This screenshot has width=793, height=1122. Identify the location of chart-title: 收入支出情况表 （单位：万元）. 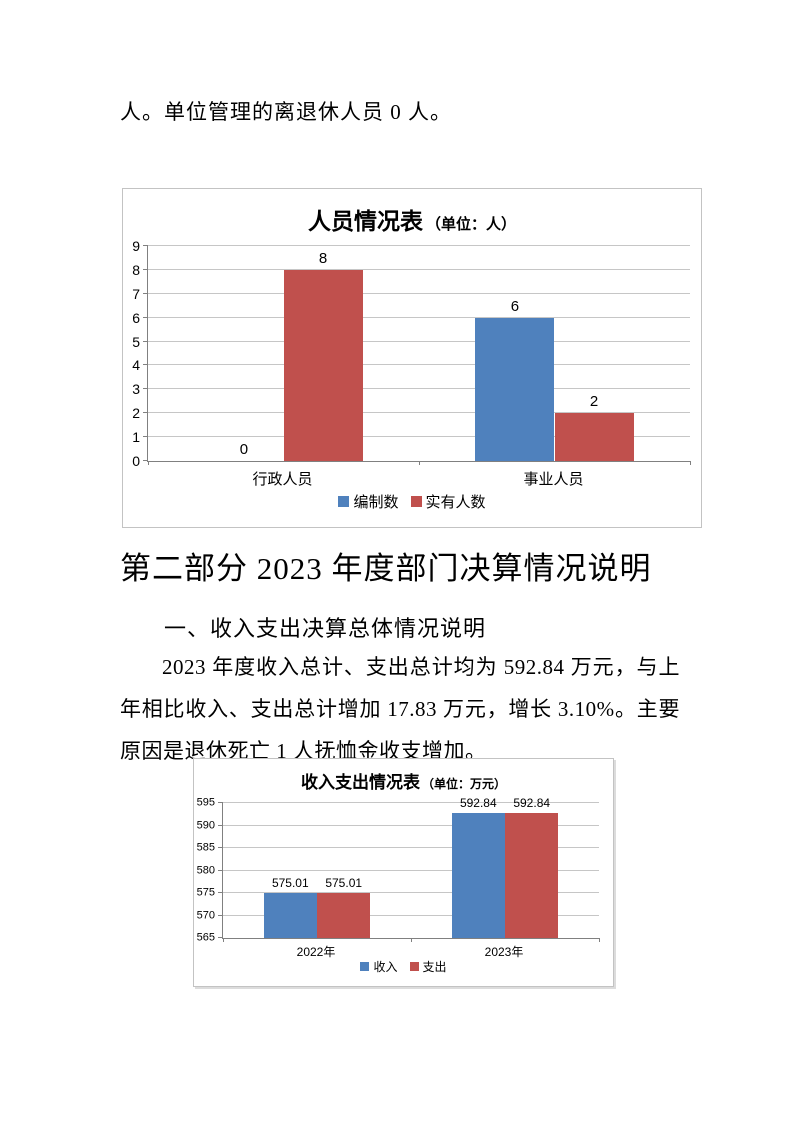
(403, 780).